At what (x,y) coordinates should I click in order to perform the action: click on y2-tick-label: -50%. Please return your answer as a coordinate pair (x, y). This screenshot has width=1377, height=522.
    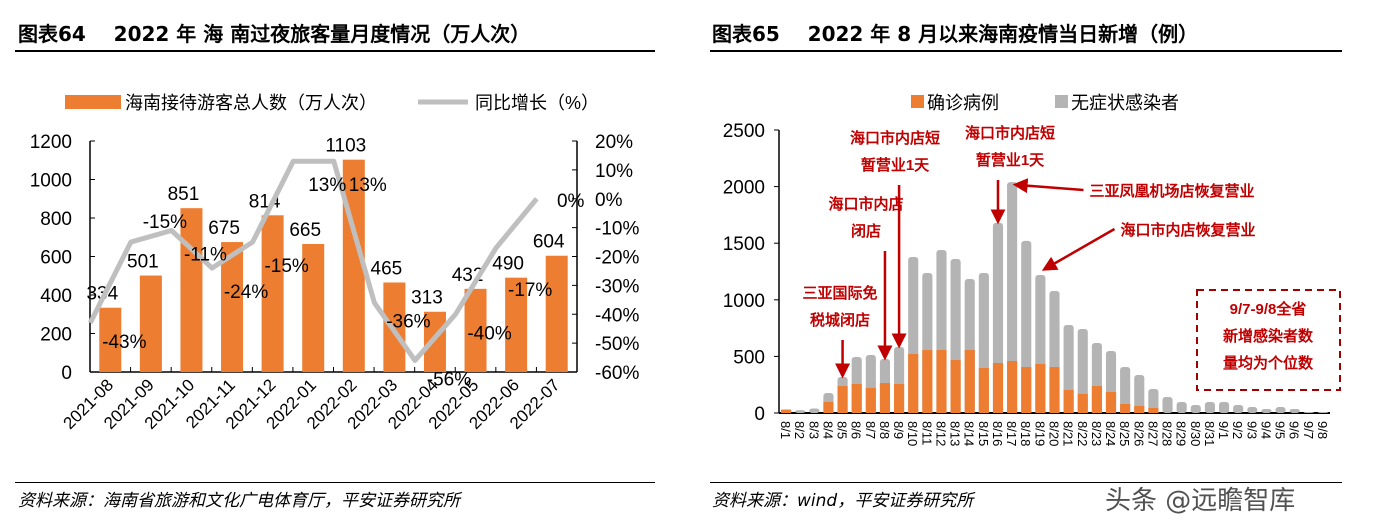
    Looking at the image, I should click on (617, 344).